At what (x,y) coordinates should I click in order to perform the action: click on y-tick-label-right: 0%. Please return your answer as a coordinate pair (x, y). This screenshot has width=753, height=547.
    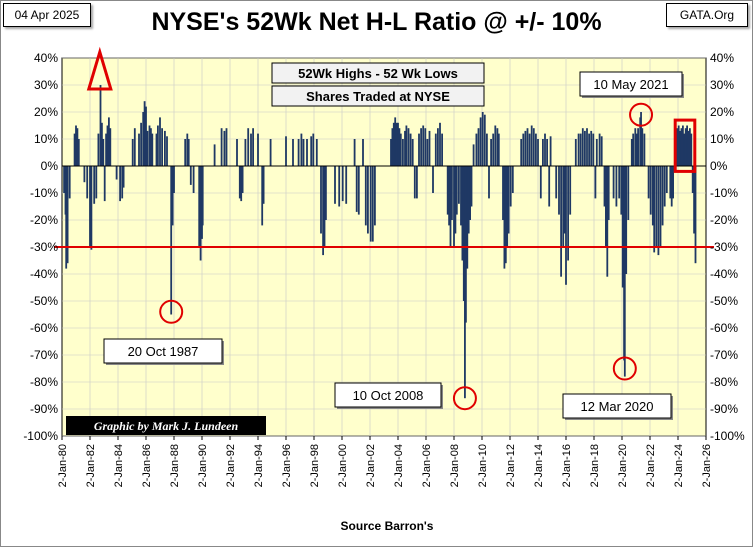
    Looking at the image, I should click on (719, 166).